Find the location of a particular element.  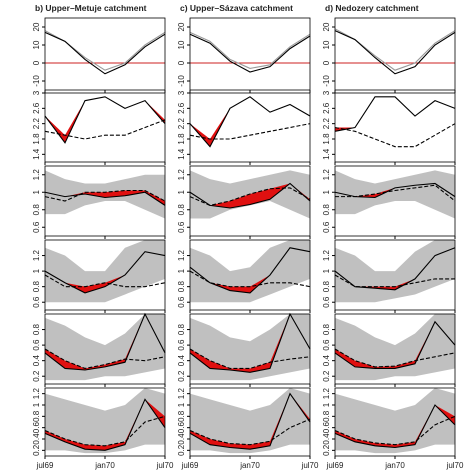

y-tick-label: 1.4 is located at coordinates (36, 154).